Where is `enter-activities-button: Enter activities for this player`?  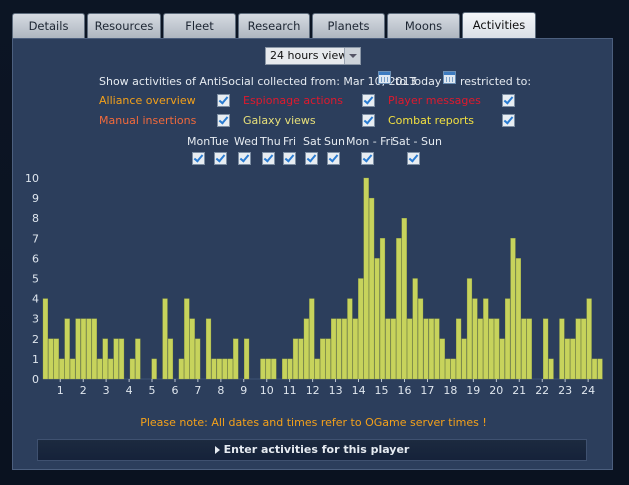
enter-activities-button: Enter activities for this player is located at coordinates (312, 450).